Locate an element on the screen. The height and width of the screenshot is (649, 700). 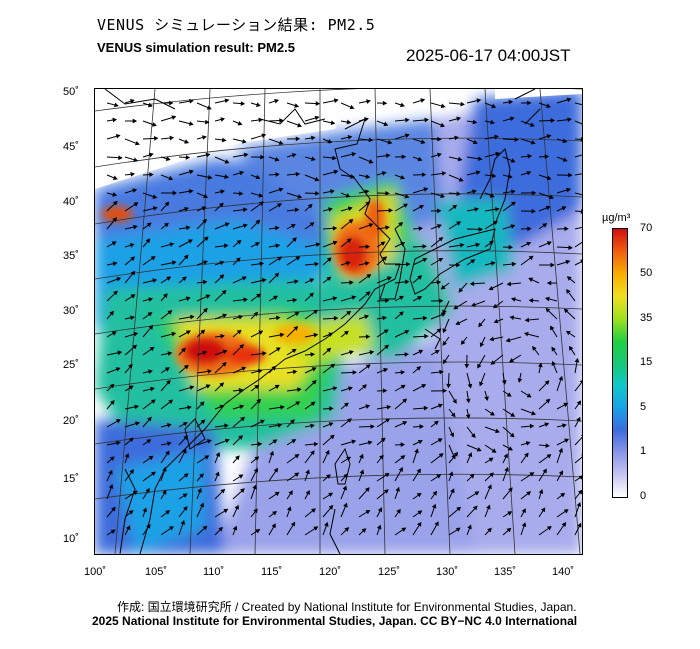
title-japanese: VENUS シミュレーション結果: PM2.5 is located at coordinates (236, 25).